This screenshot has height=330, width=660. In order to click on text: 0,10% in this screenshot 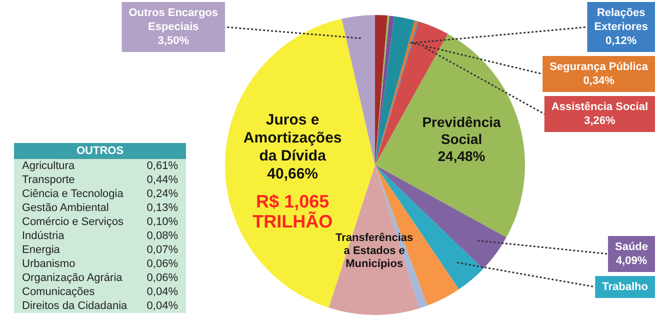, I will do `click(162, 222)`.